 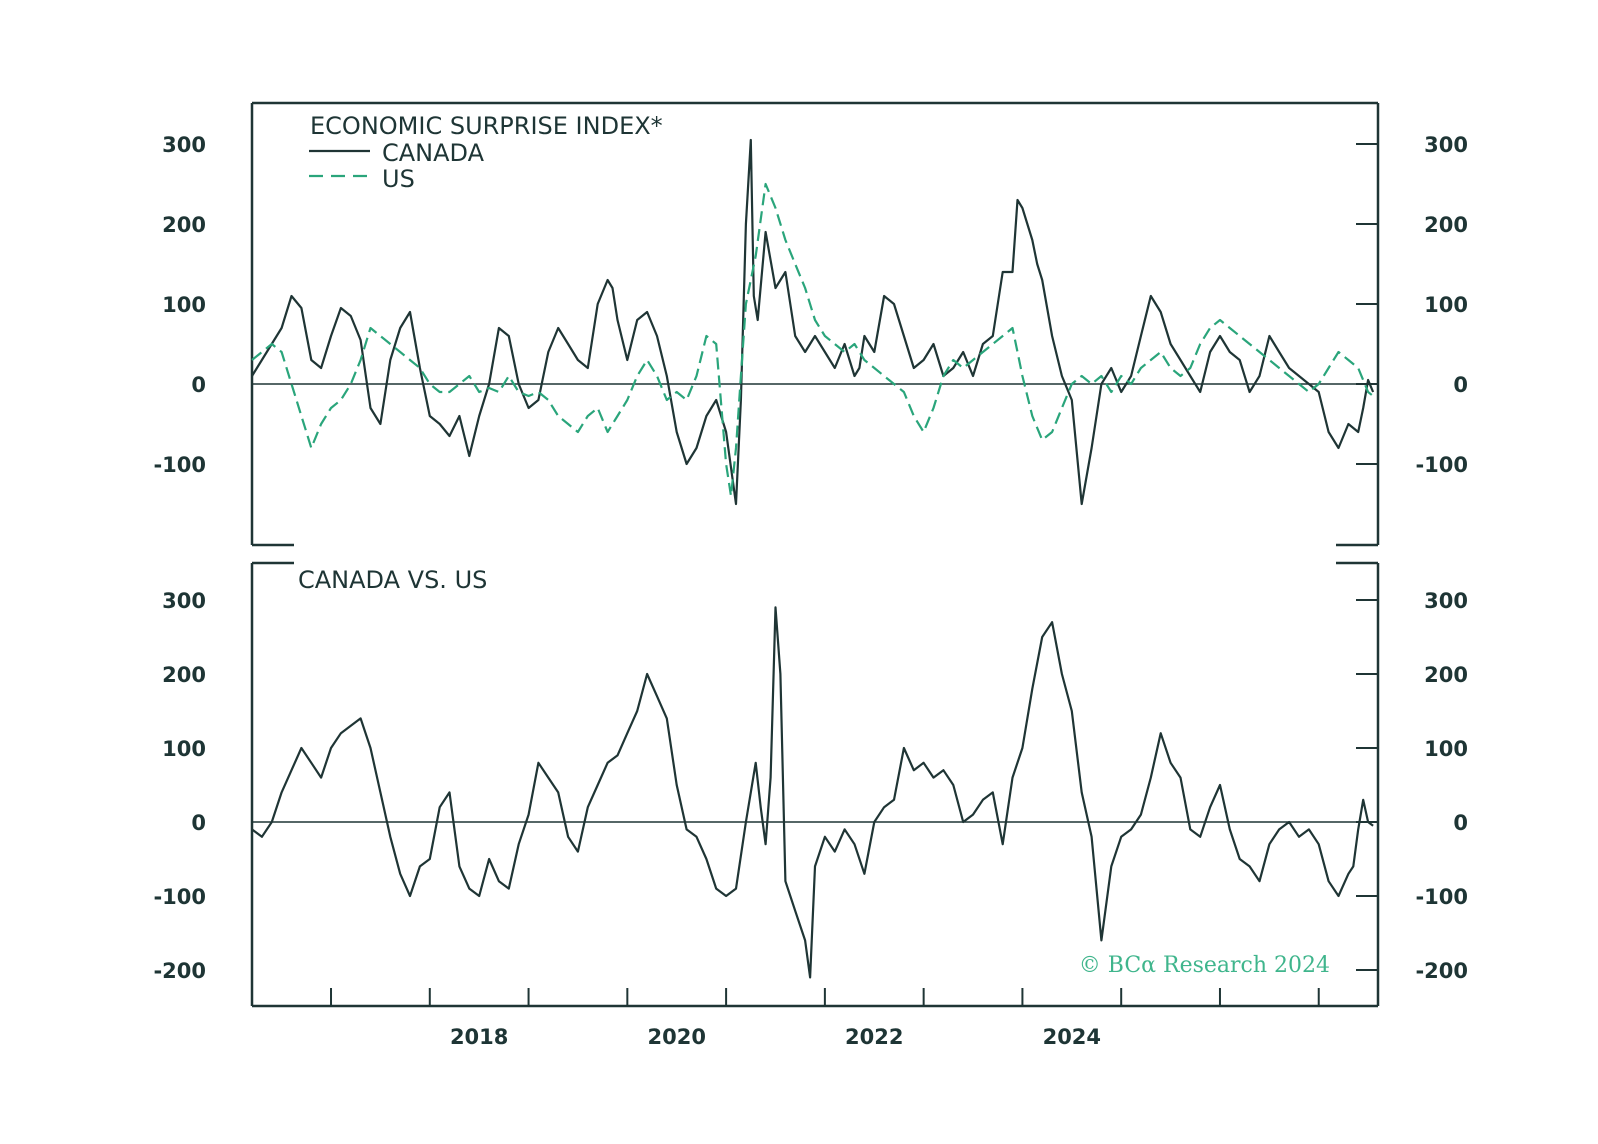 What do you see at coordinates (1204, 965) in the screenshot?
I see `copyright-text: © BCα Research 2024` at bounding box center [1204, 965].